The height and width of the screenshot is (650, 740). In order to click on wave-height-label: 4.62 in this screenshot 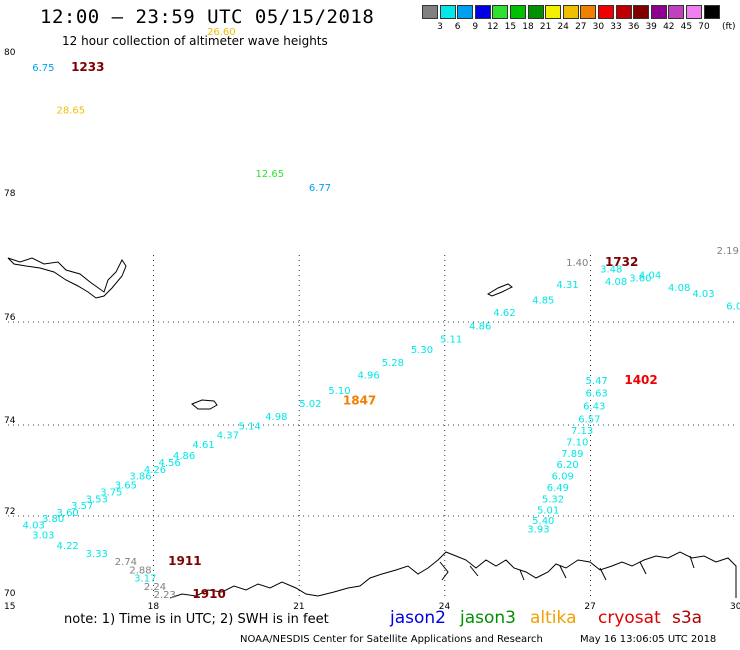, I will do `click(504, 313)`.